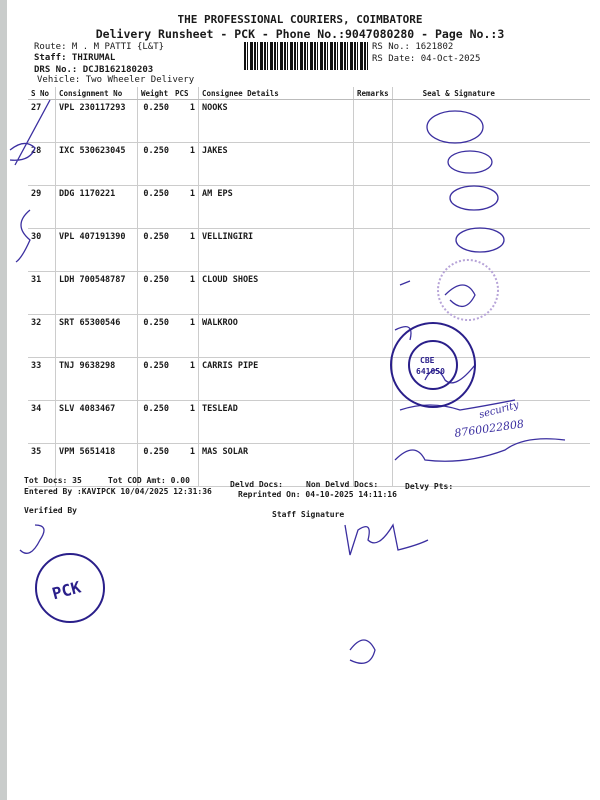 The height and width of the screenshot is (800, 600). Describe the element at coordinates (96, 250) in the screenshot. I see `consignment-no: VPL 407191390` at that location.